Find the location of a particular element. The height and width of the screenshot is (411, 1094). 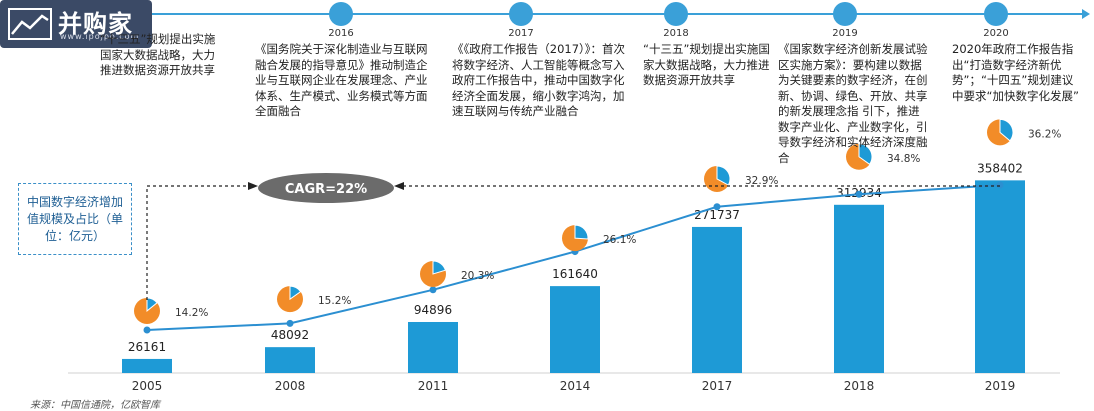

x-tick-label: 2019 is located at coordinates (1000, 386).